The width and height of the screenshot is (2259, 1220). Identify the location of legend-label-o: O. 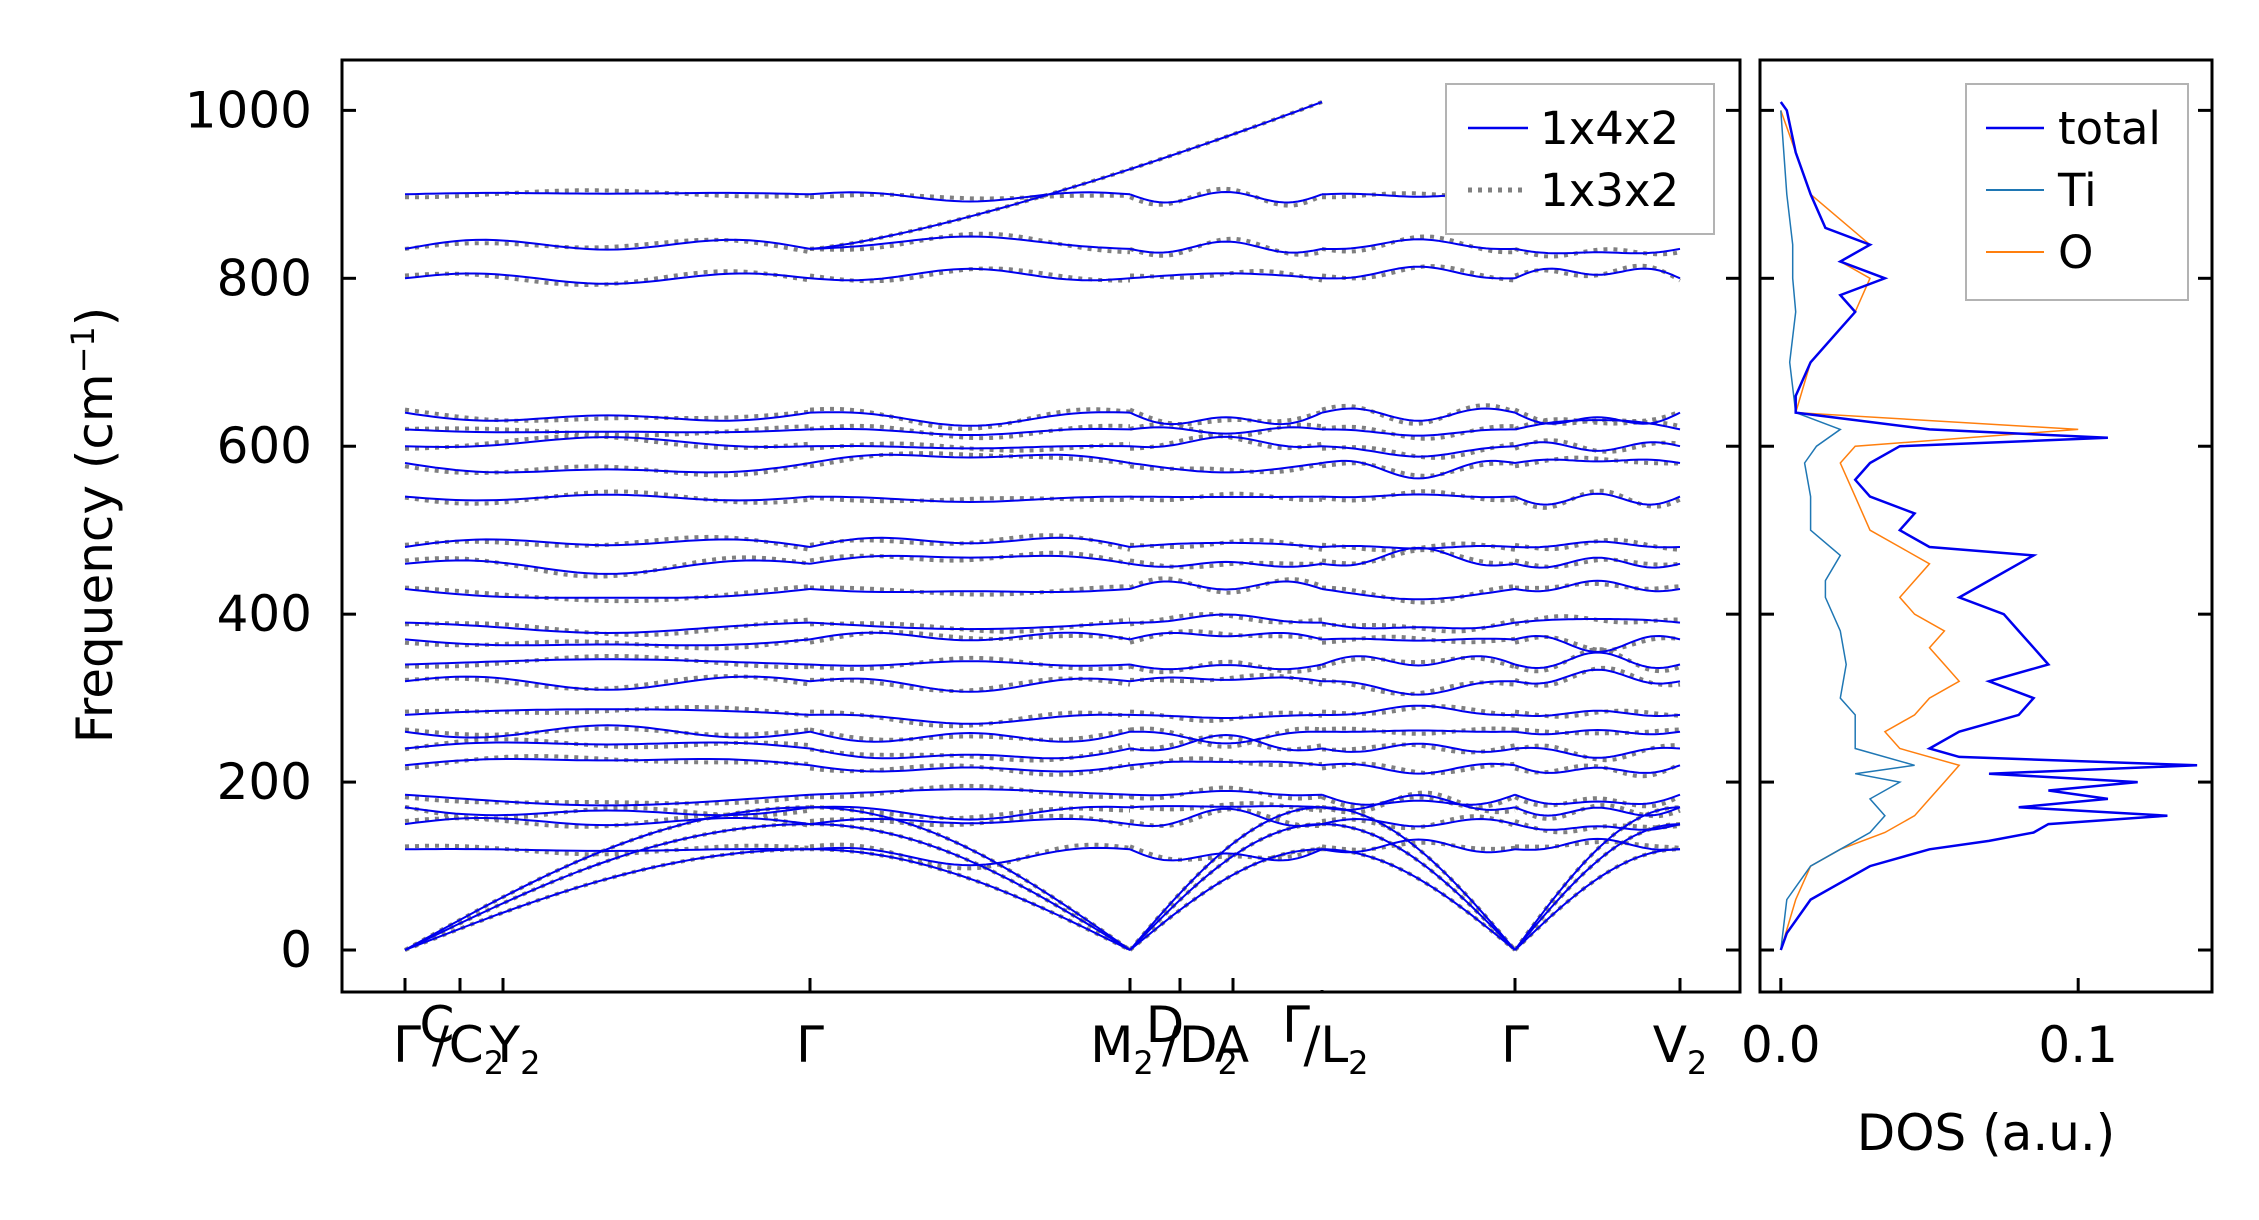
(2075, 252).